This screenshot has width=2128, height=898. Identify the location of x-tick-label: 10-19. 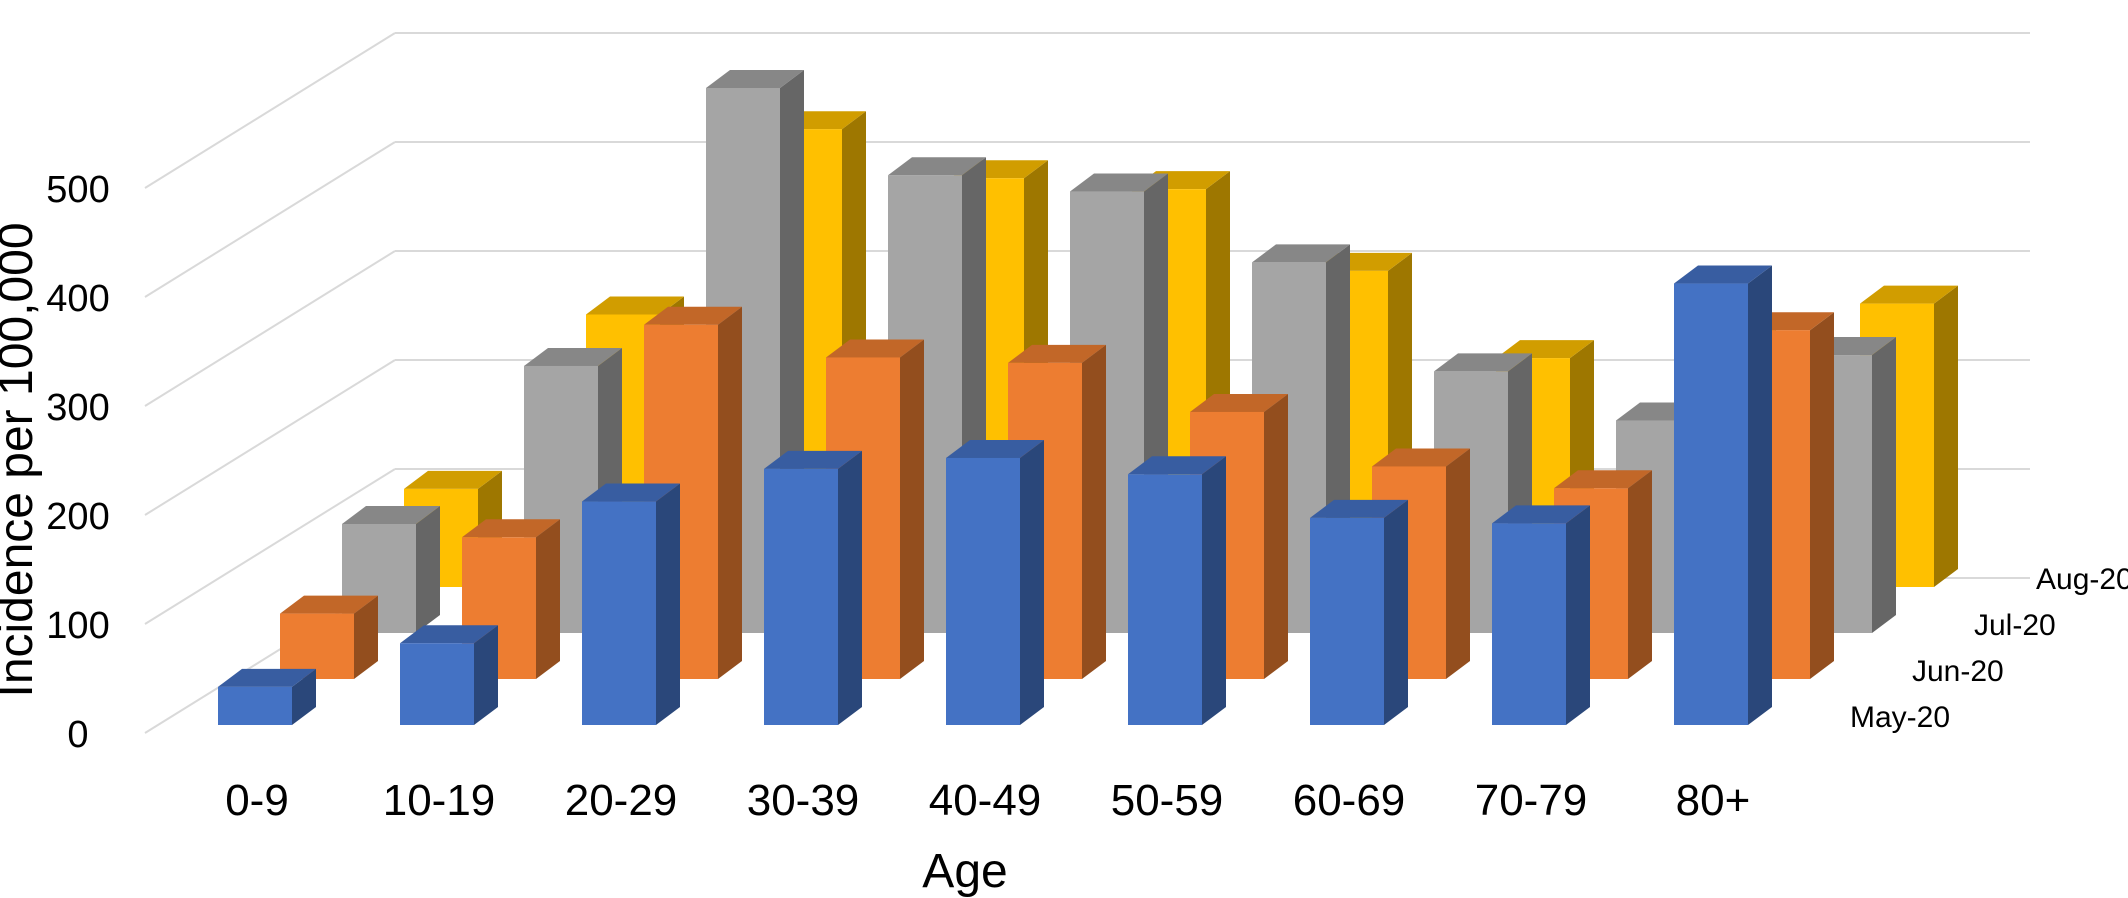
(439, 800).